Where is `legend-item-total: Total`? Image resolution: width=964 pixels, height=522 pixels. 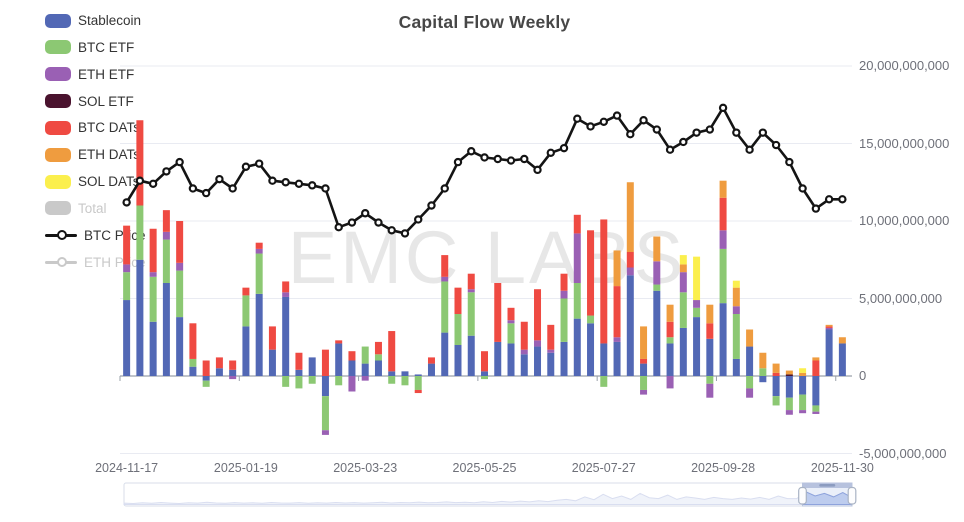 legend-item-total: Total is located at coordinates (76, 208).